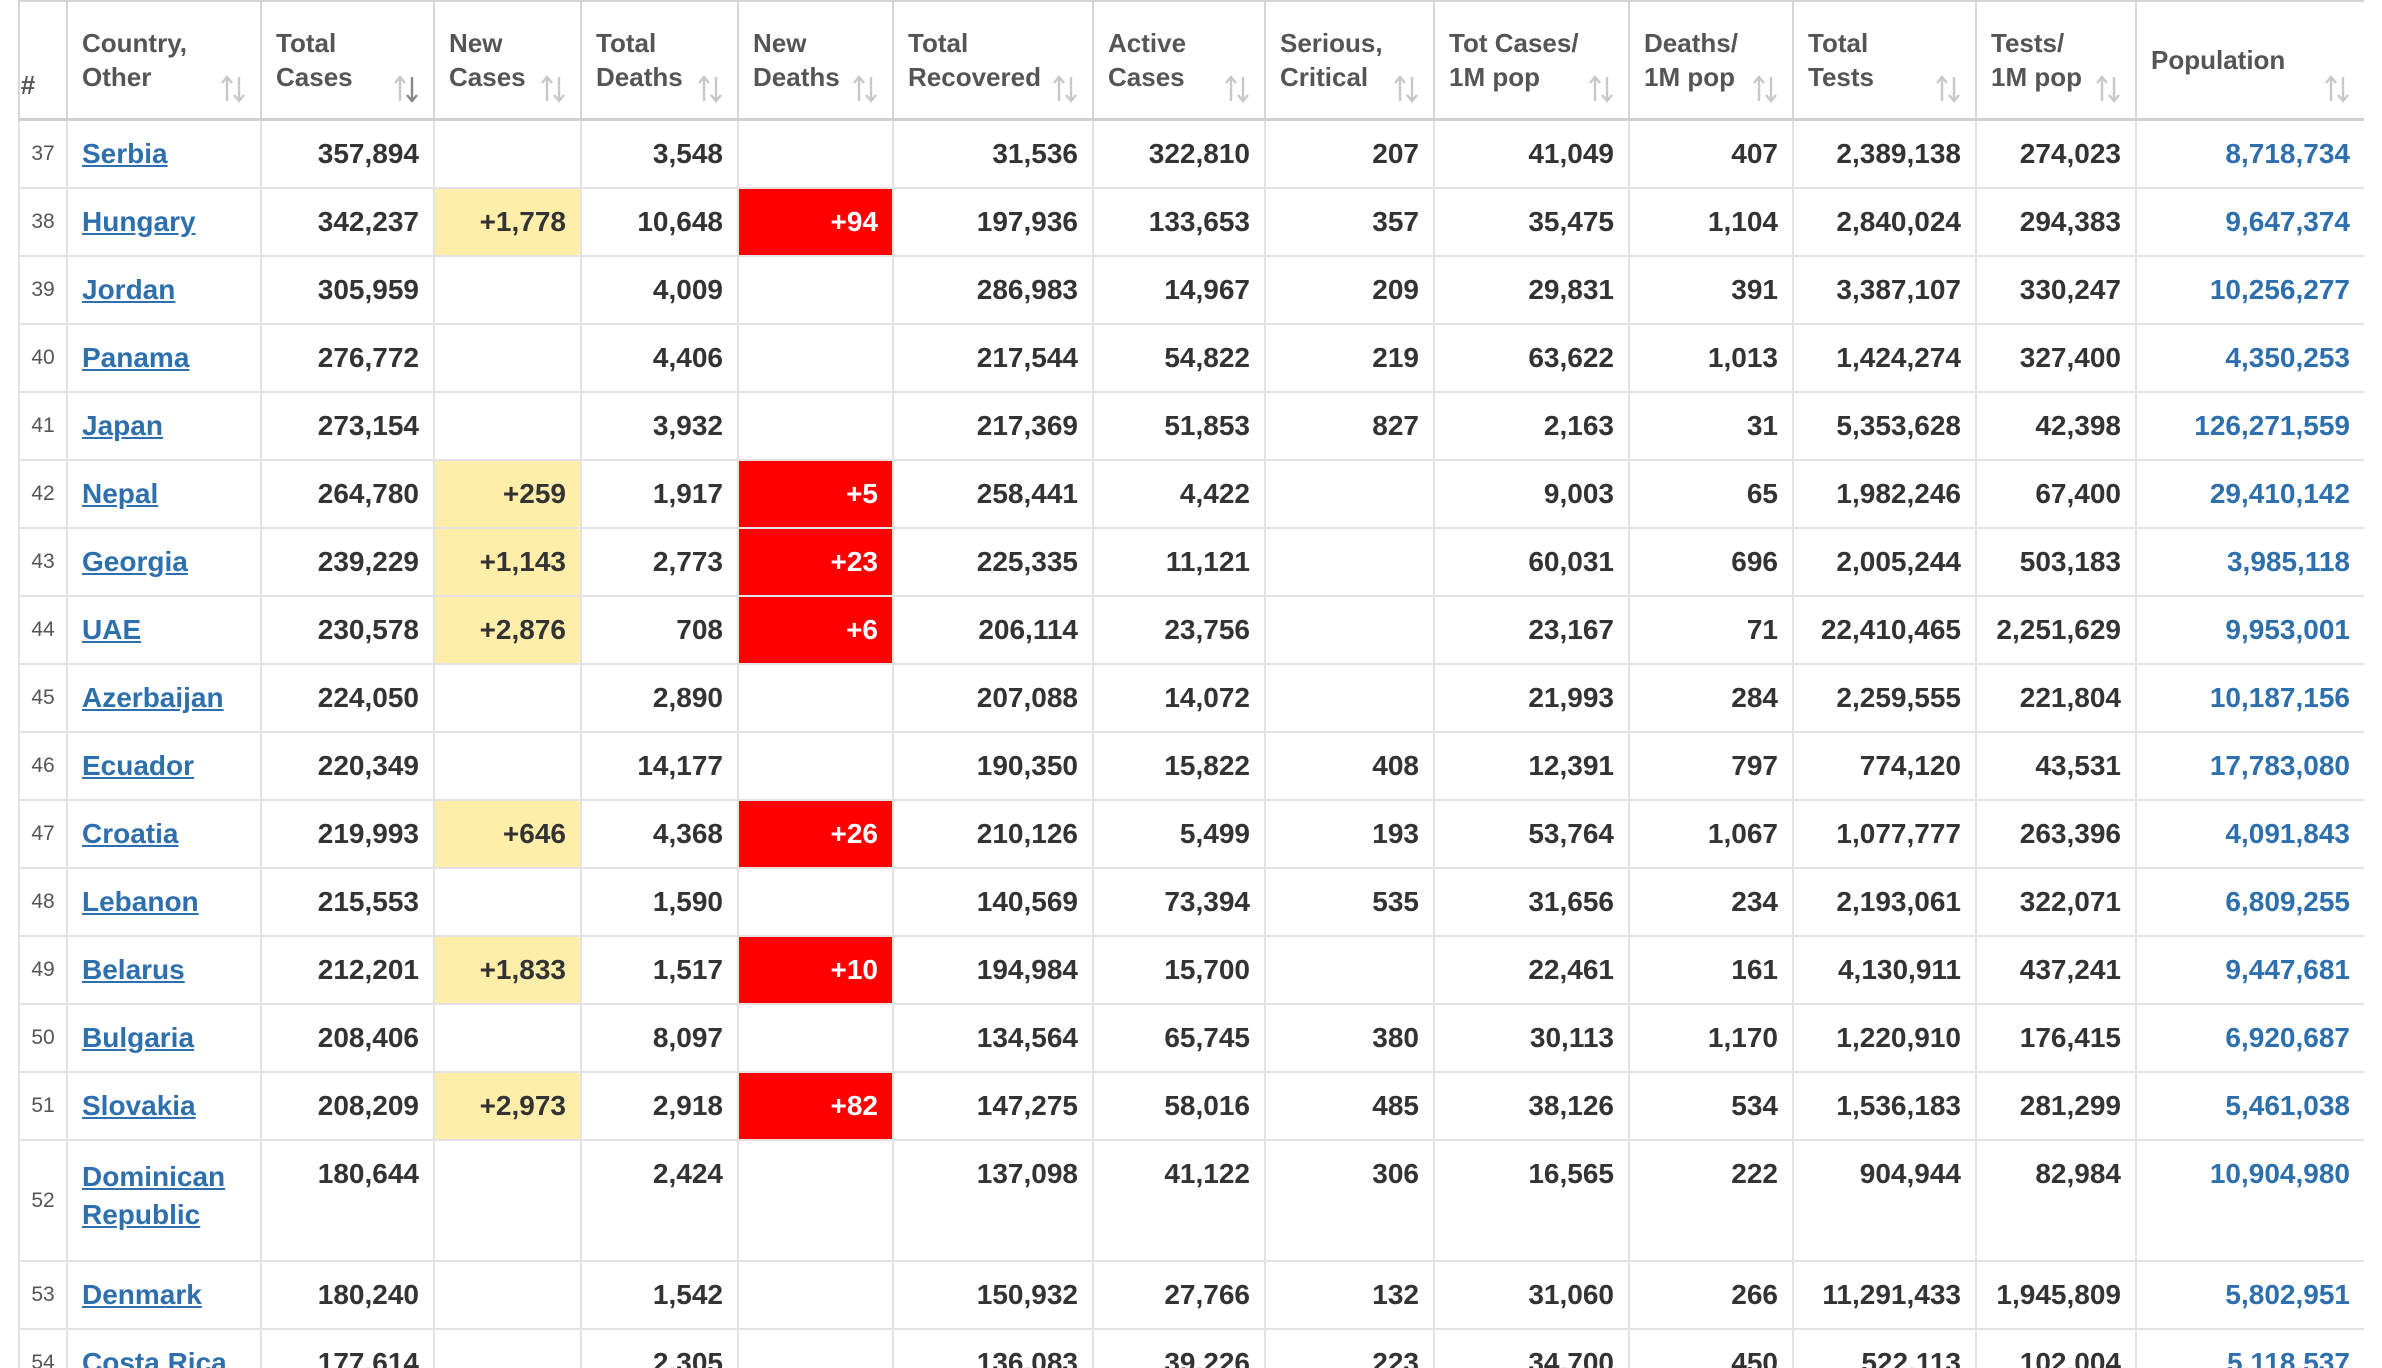 The width and height of the screenshot is (2382, 1368). What do you see at coordinates (993, 1038) in the screenshot?
I see `total-recovered-cell: 134,564` at bounding box center [993, 1038].